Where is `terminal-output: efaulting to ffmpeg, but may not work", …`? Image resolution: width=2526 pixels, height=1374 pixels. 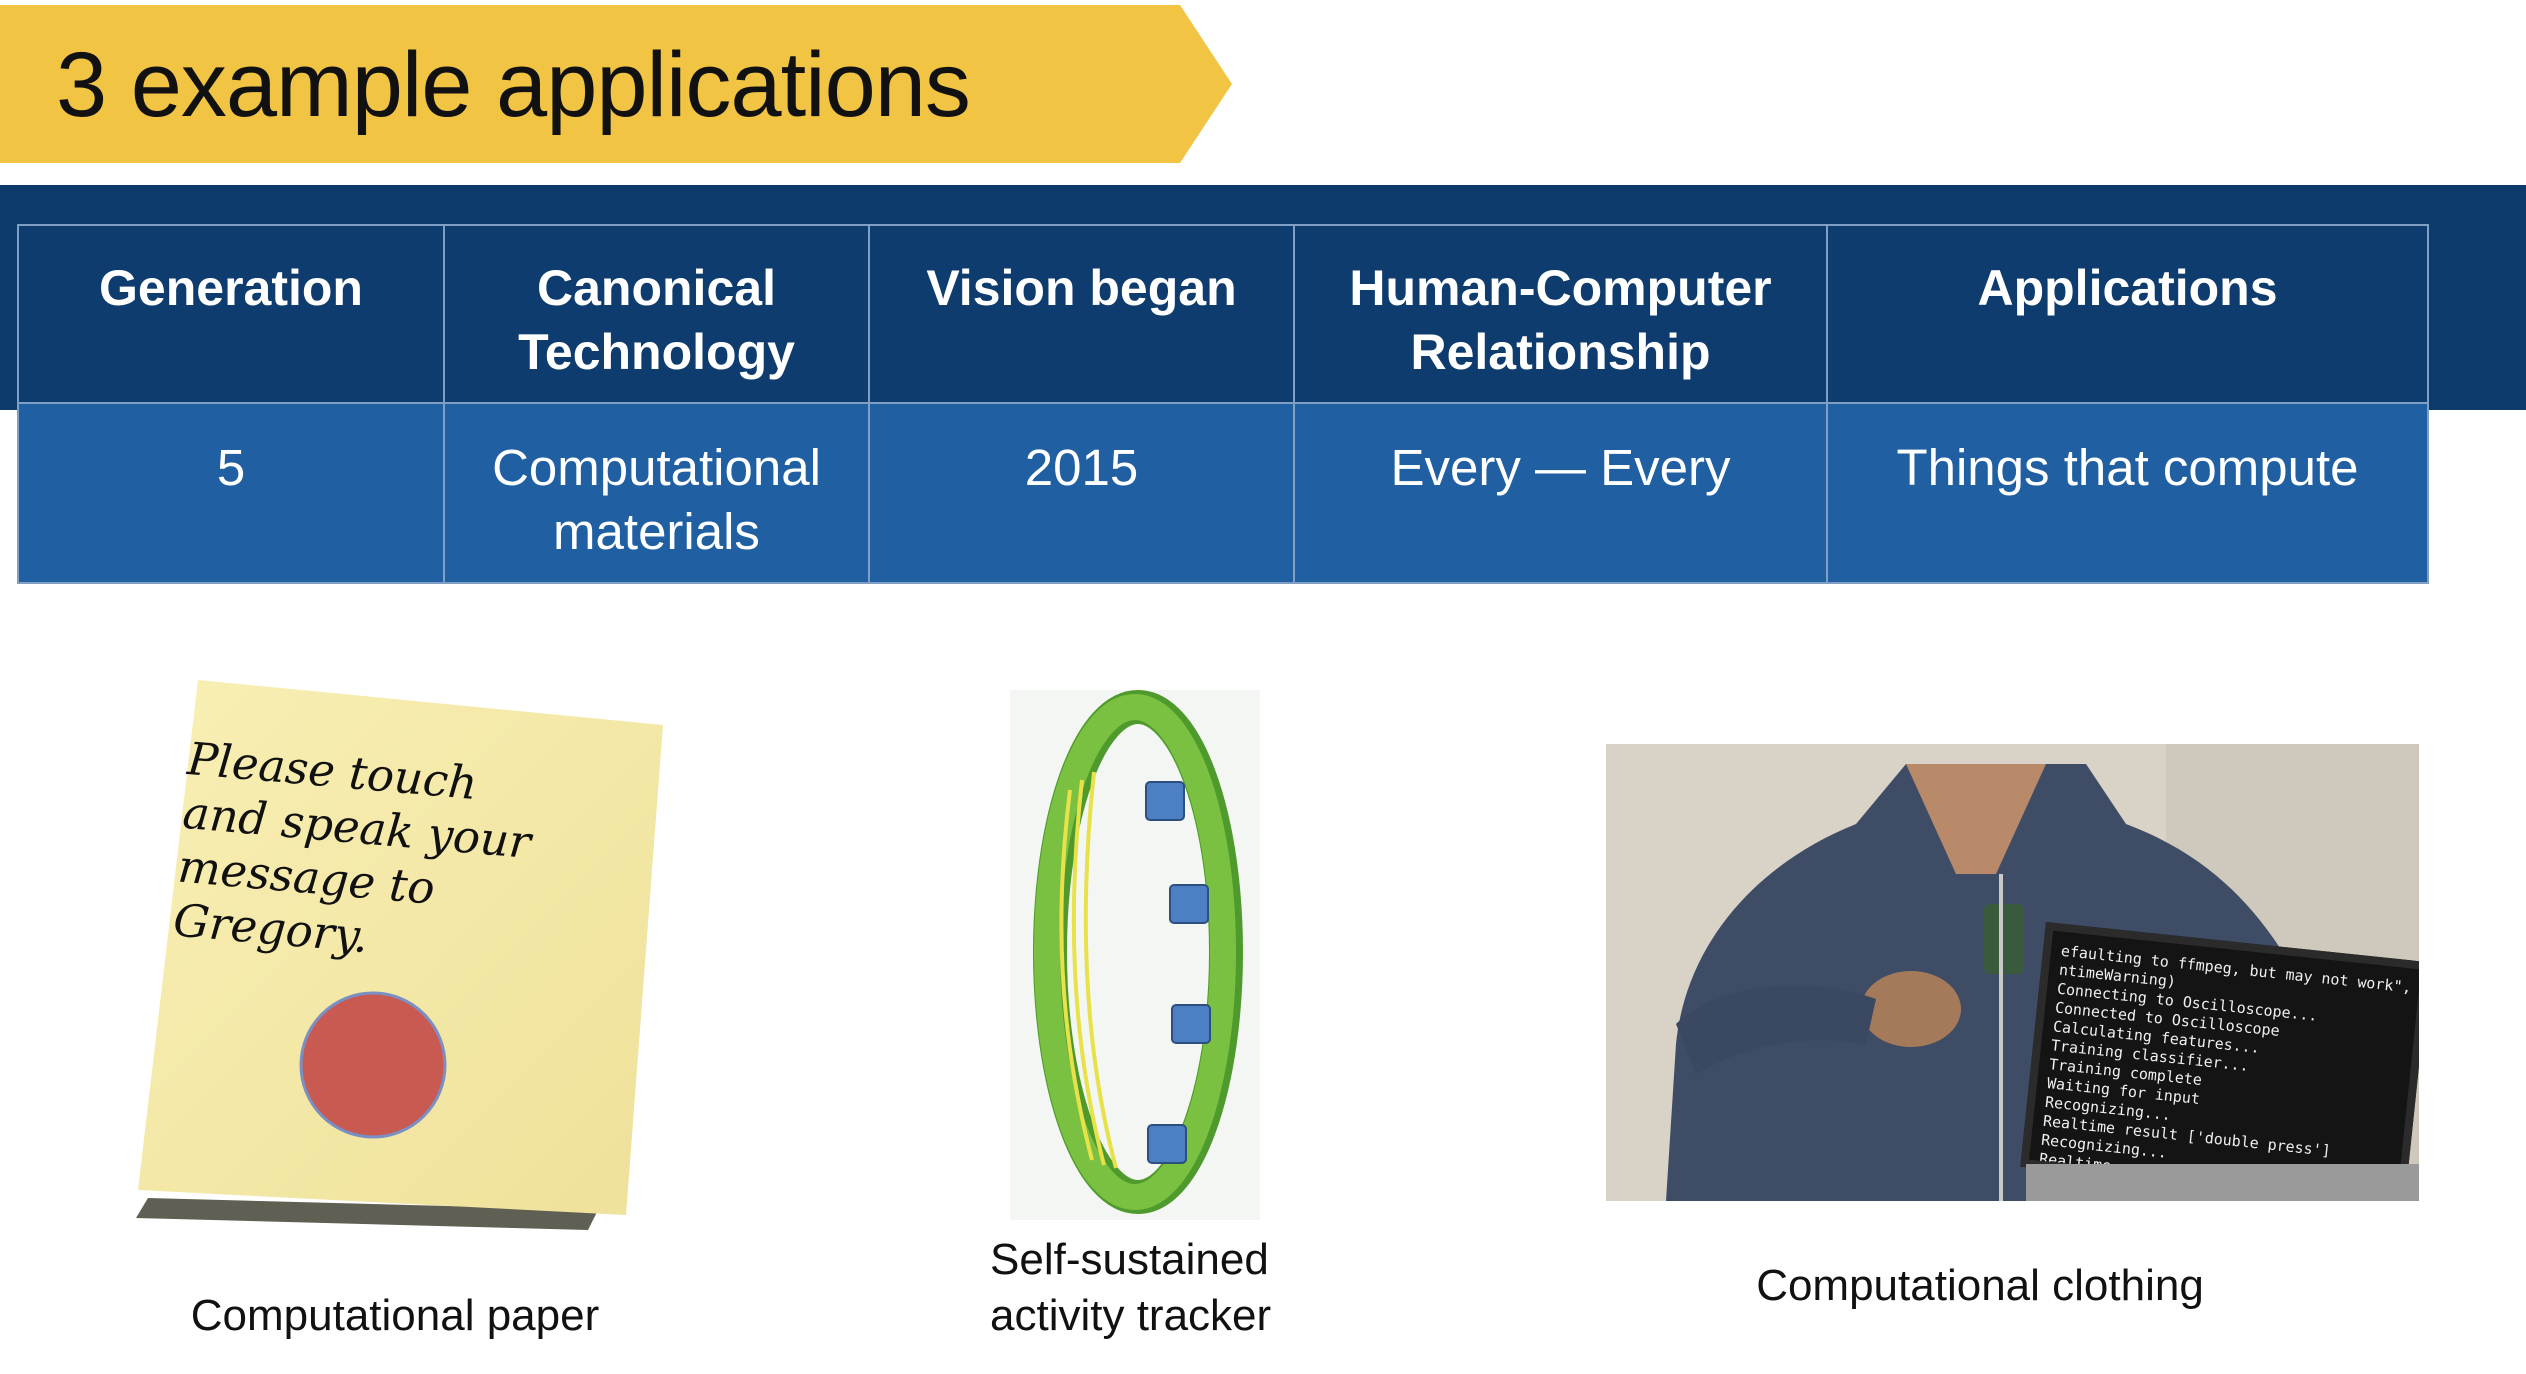 terminal-output: efaulting to ffmpeg, but may not work", … is located at coordinates (2225, 1066).